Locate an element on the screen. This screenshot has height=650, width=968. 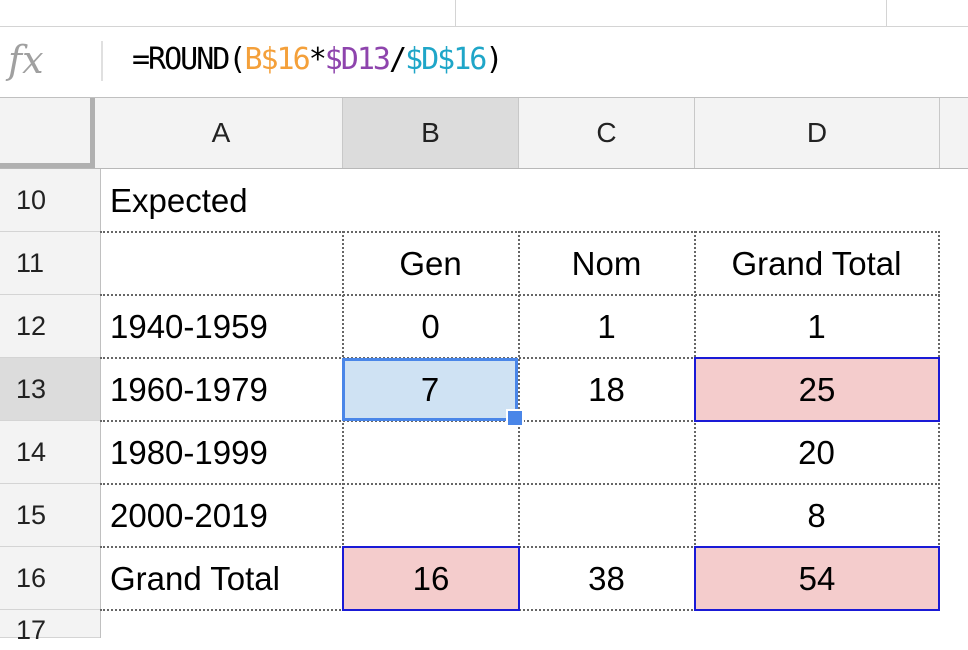
function-icon: fx is located at coordinates (26, 60).